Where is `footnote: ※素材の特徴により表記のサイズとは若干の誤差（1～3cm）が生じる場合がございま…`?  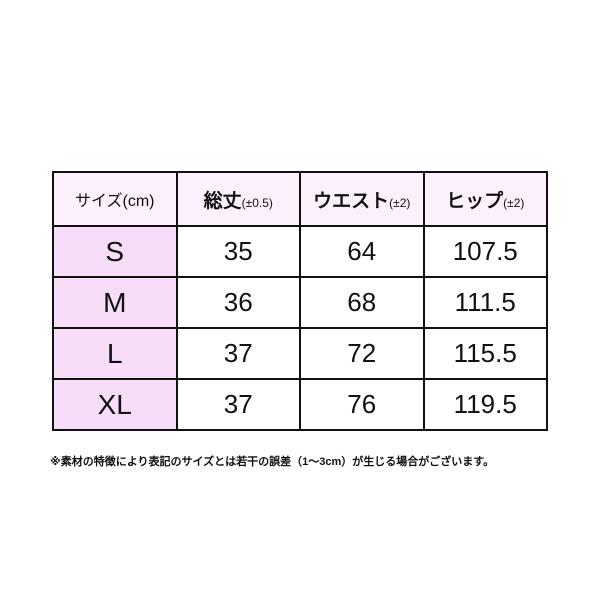 footnote: ※素材の特徴により表記のサイズとは若干の誤差（1～3cm）が生じる場合がございま… is located at coordinates (272, 462).